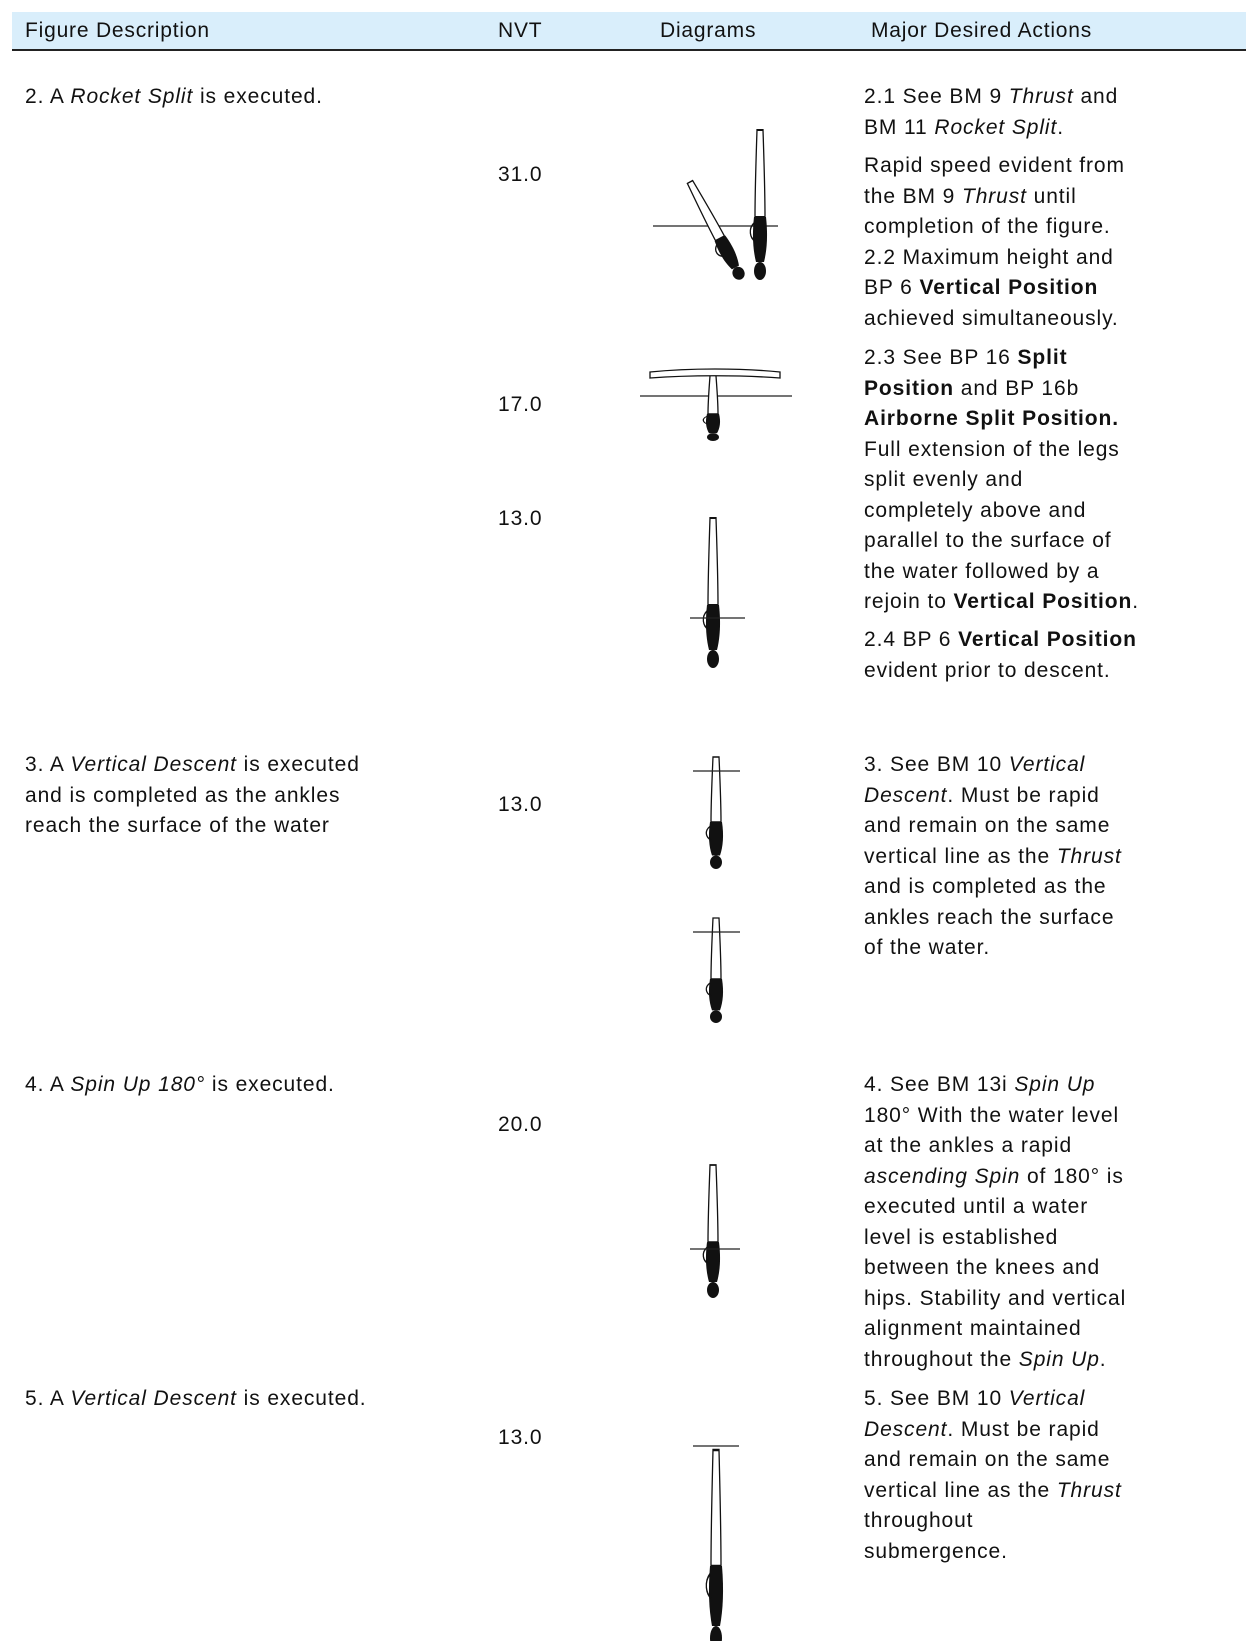 The width and height of the screenshot is (1246, 1641). I want to click on text-line: level is established, so click(961, 1238).